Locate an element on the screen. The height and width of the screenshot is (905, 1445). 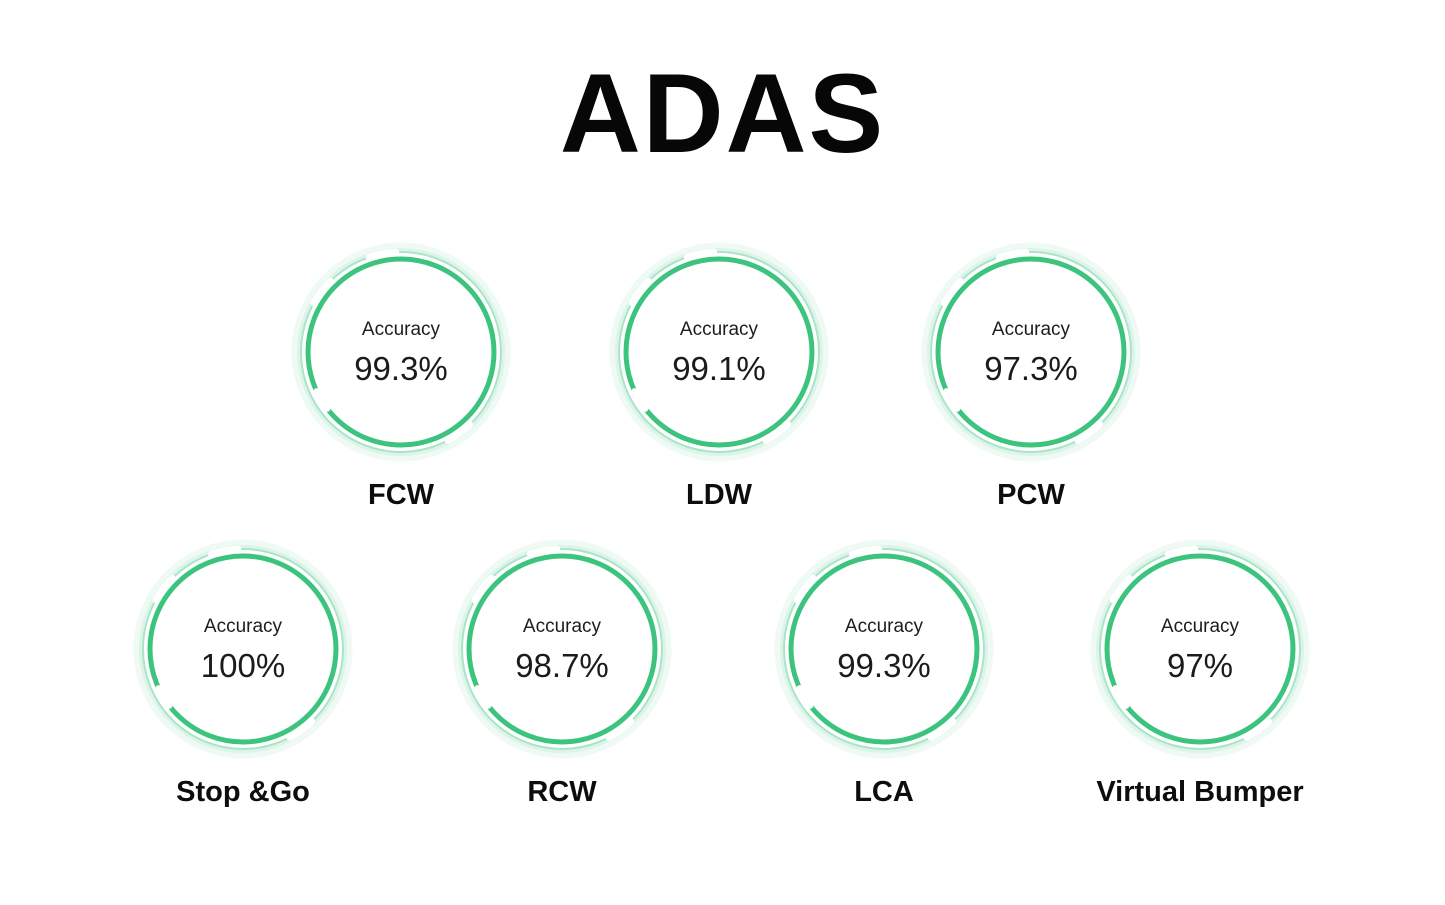
gauge-text: Accuracy 98.7% is located at coordinates (562, 649).